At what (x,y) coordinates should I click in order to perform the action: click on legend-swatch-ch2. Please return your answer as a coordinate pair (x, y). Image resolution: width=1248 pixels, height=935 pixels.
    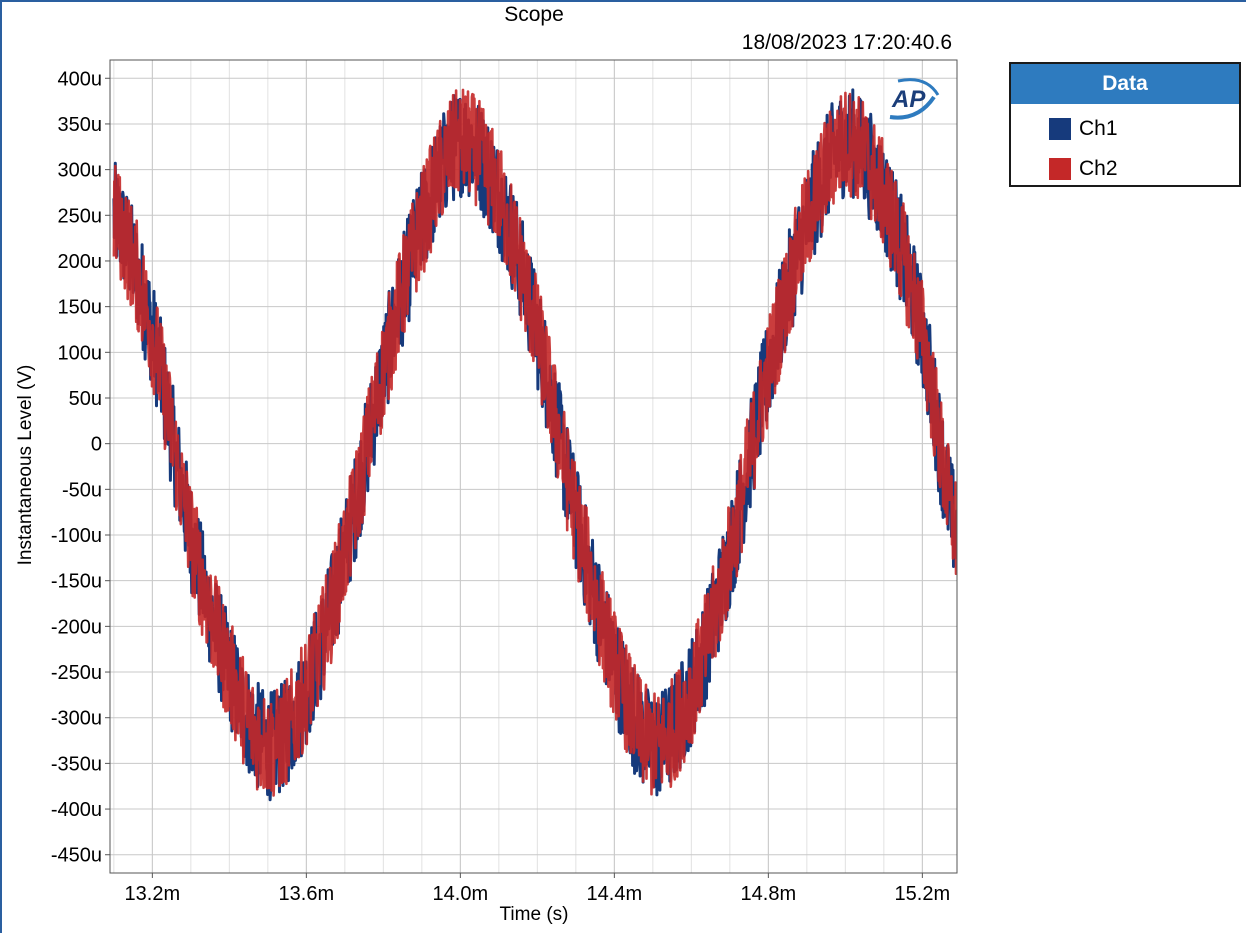
    Looking at the image, I should click on (1060, 169).